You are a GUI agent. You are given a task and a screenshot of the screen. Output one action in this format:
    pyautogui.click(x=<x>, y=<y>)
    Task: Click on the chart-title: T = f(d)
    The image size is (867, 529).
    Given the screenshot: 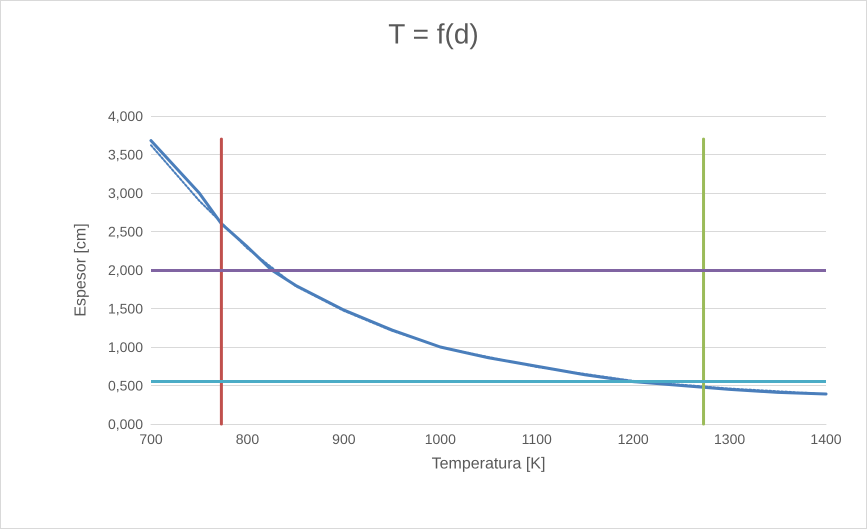 What is the action you would take?
    pyautogui.click(x=433, y=34)
    